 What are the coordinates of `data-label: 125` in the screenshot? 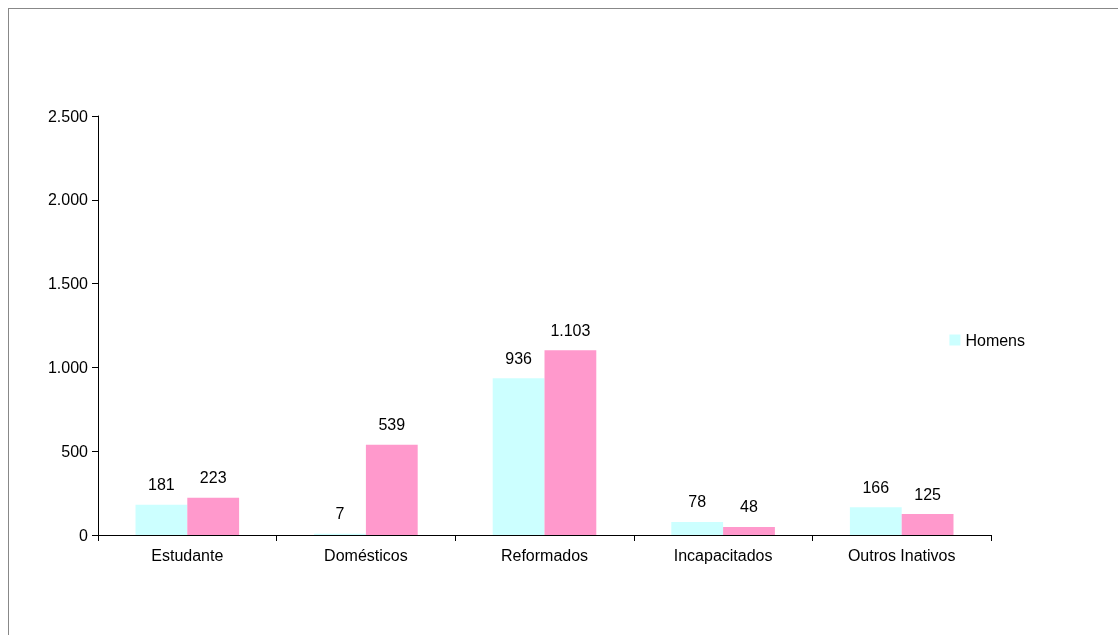 It's located at (928, 494).